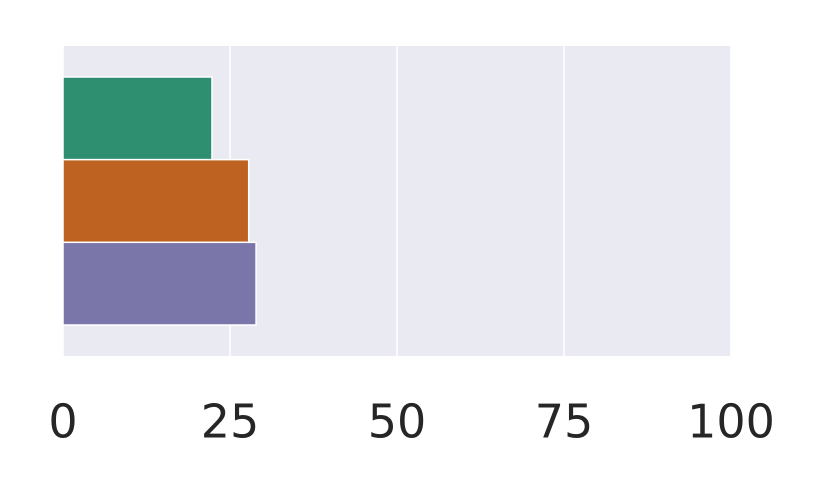 The width and height of the screenshot is (830, 502). I want to click on x-tick-label: 0, so click(62, 422).